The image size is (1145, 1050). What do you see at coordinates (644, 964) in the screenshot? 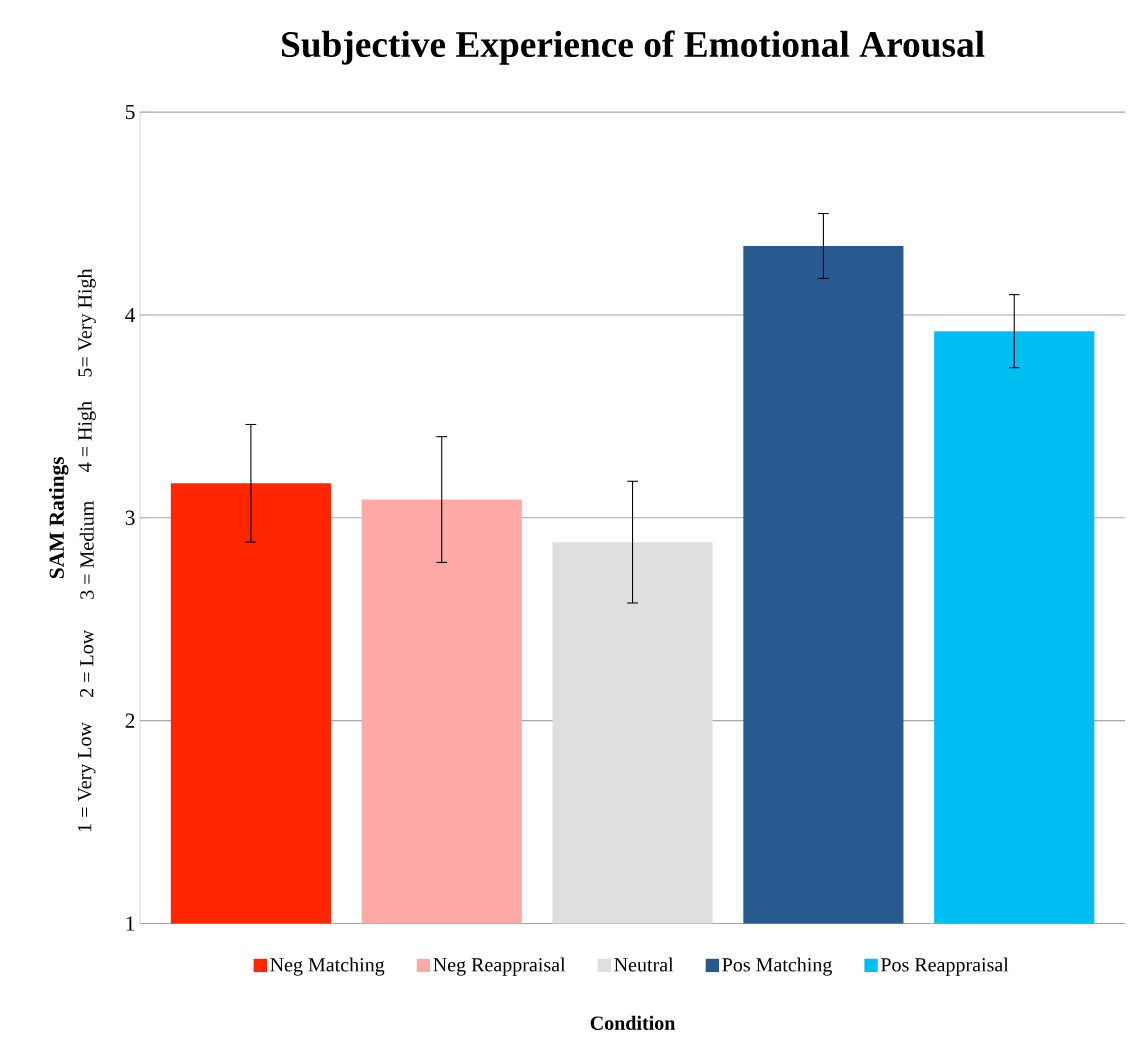
I see `legend-label: Neutral` at bounding box center [644, 964].